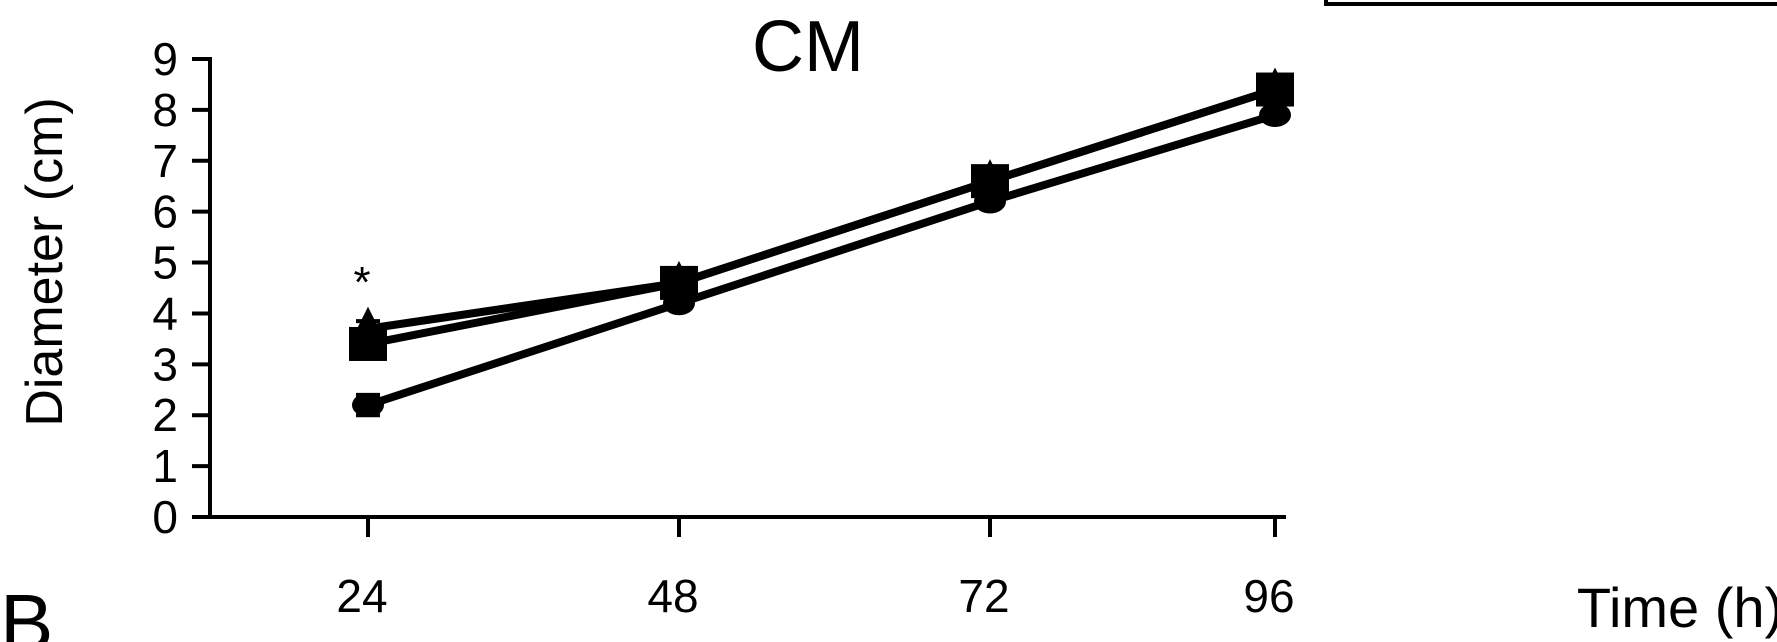  Describe the element at coordinates (672, 596) in the screenshot. I see `x-tick-label: 48` at that location.